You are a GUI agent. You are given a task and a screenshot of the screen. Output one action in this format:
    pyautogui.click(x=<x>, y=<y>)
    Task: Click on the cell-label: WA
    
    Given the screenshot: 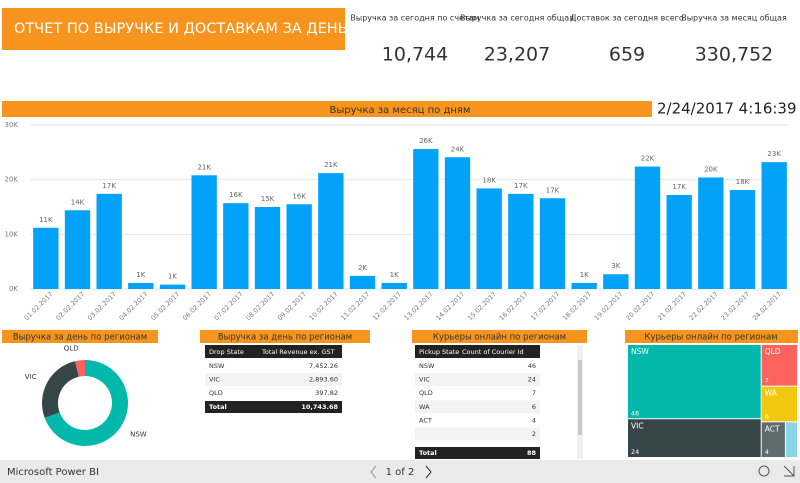 What is the action you would take?
    pyautogui.click(x=771, y=393)
    